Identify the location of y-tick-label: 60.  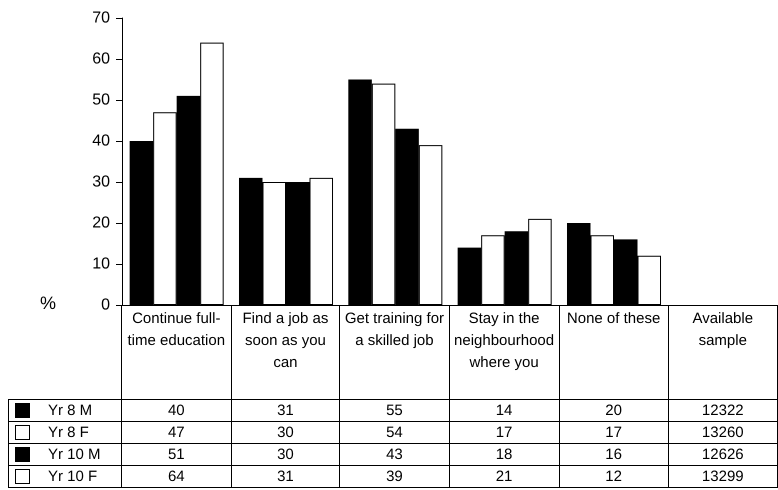
(101, 59).